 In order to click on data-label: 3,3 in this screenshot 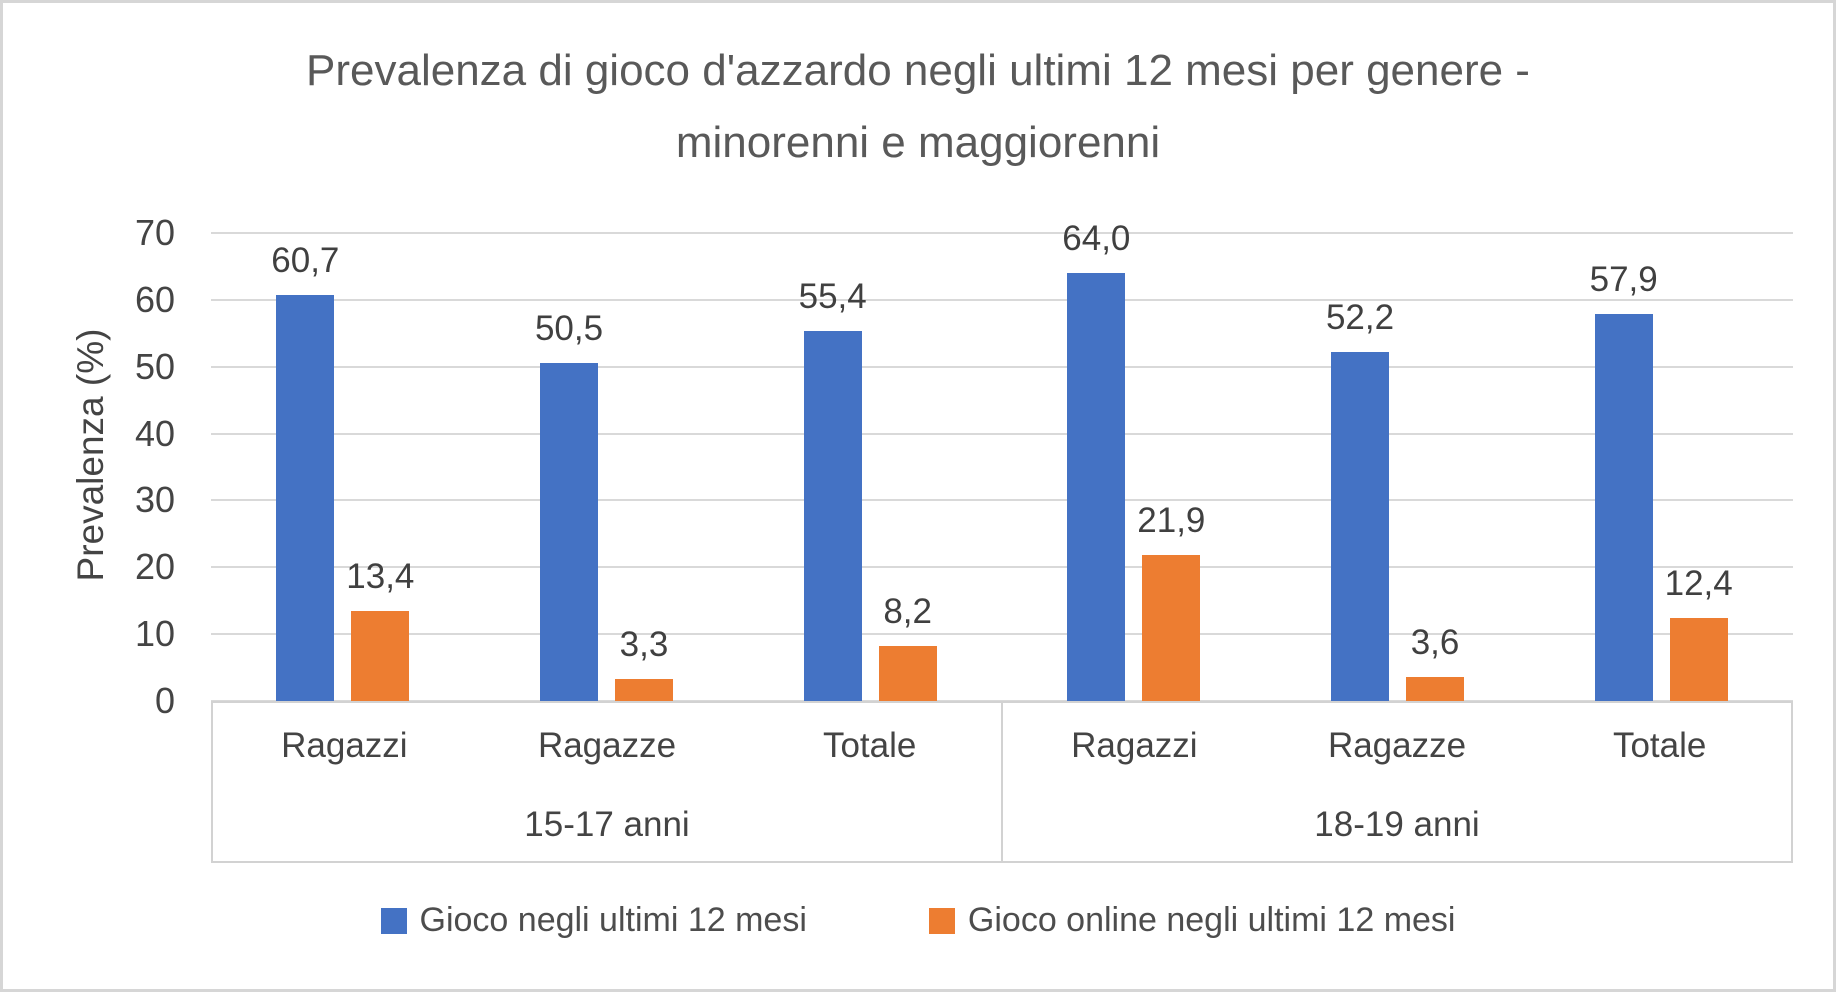, I will do `click(644, 644)`.